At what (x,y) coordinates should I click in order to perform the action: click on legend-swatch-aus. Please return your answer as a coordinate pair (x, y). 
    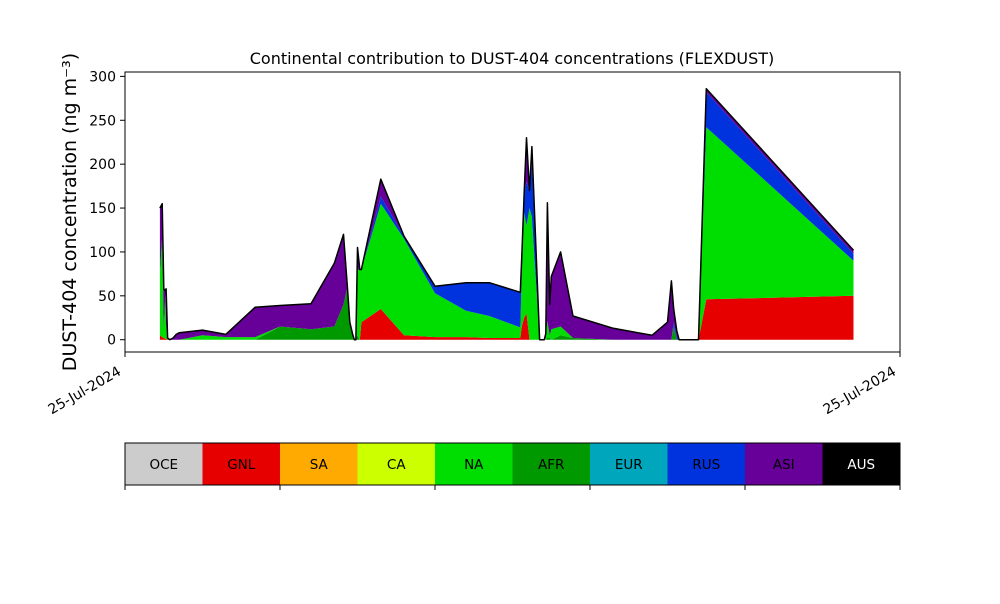
    Looking at the image, I should click on (861, 464).